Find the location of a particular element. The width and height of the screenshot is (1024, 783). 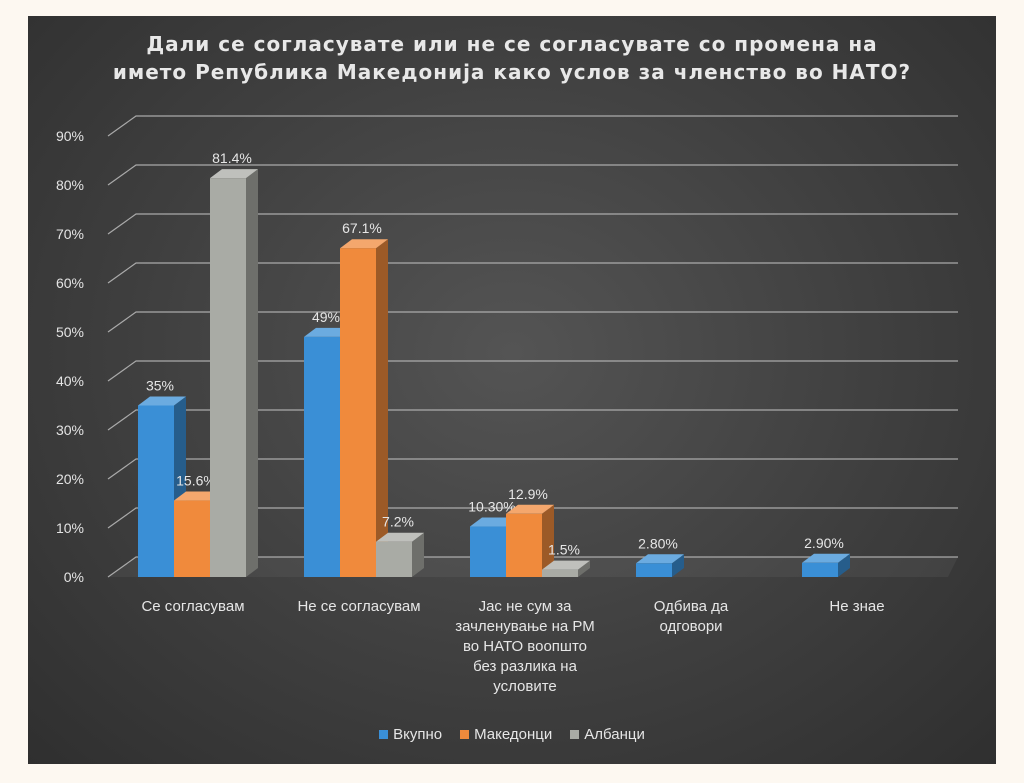

y-tick-label: 50% is located at coordinates (70, 332).